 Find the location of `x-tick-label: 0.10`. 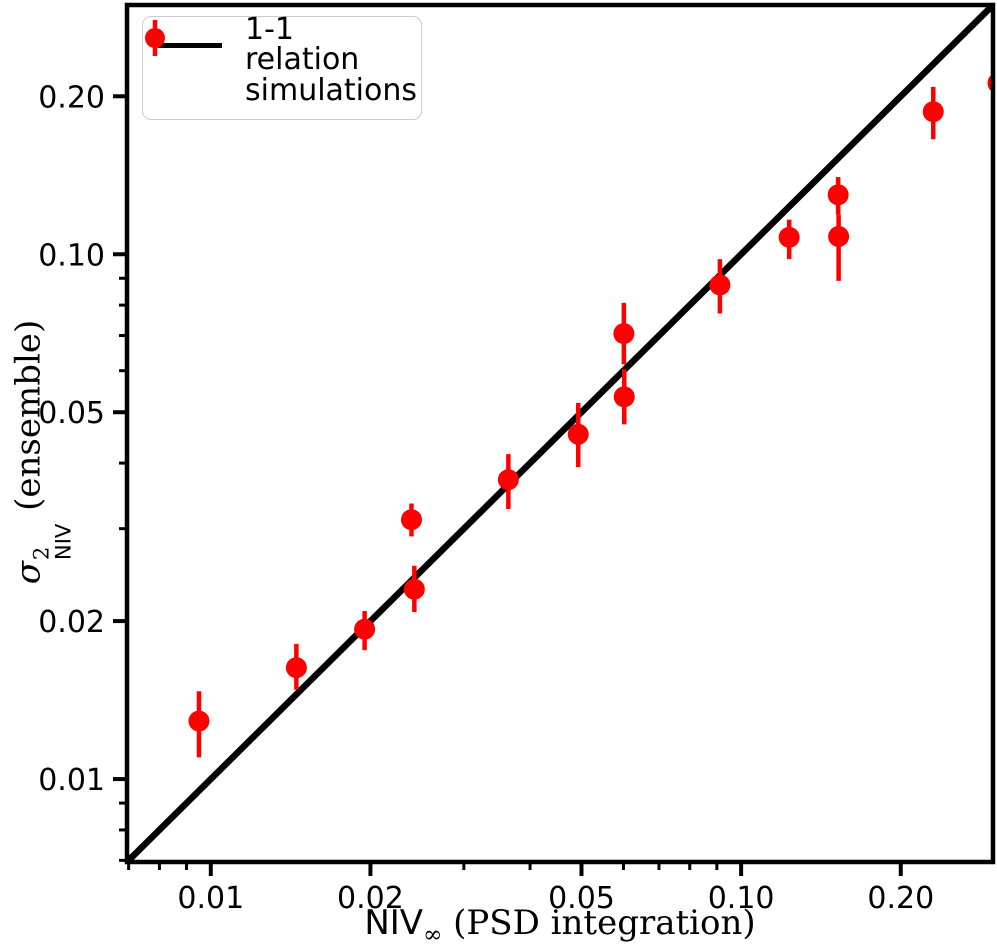

x-tick-label: 0.10 is located at coordinates (741, 898).